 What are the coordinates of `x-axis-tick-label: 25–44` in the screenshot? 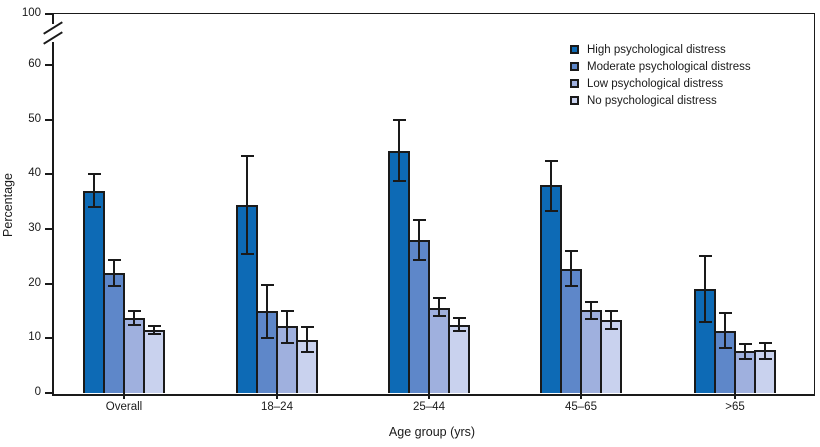 It's located at (429, 407).